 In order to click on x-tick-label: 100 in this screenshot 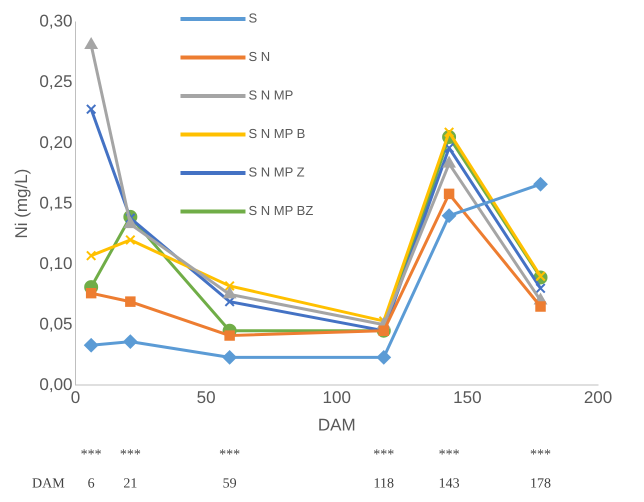, I will do `click(336, 398)`.